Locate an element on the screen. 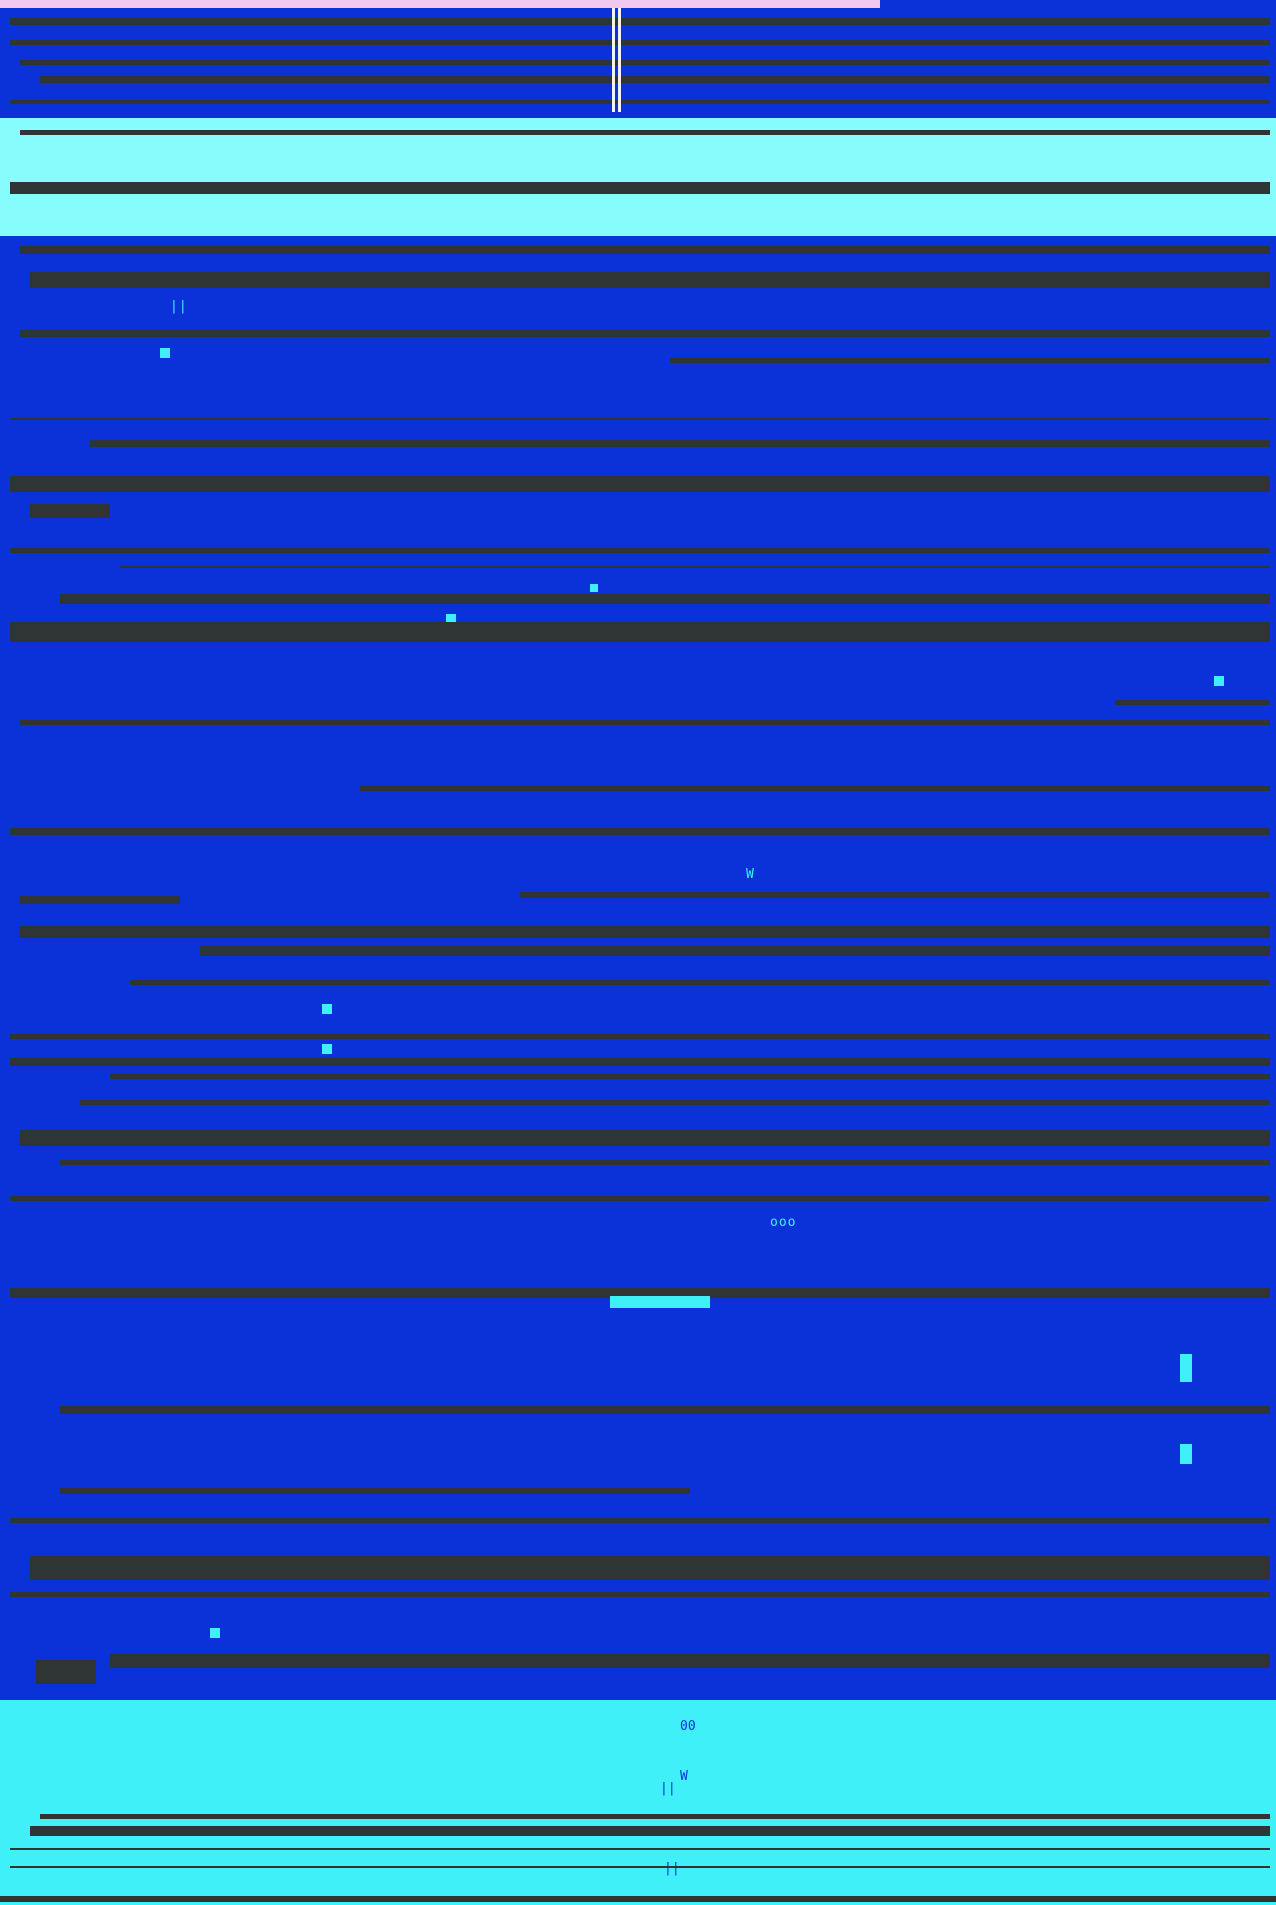  top-strip is located at coordinates (440, 4).